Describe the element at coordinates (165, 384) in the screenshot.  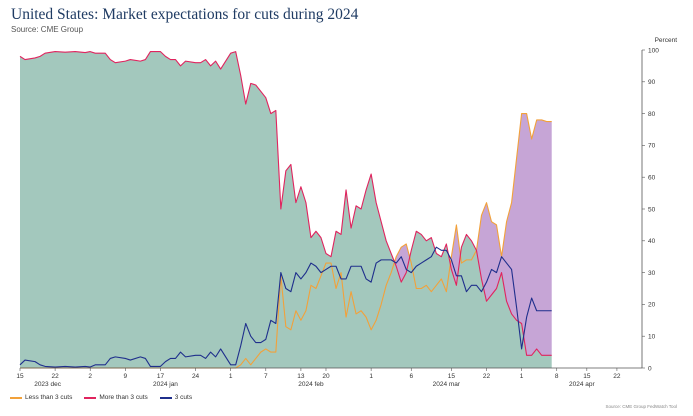
I see `x-period-label: 2024 jan` at that location.